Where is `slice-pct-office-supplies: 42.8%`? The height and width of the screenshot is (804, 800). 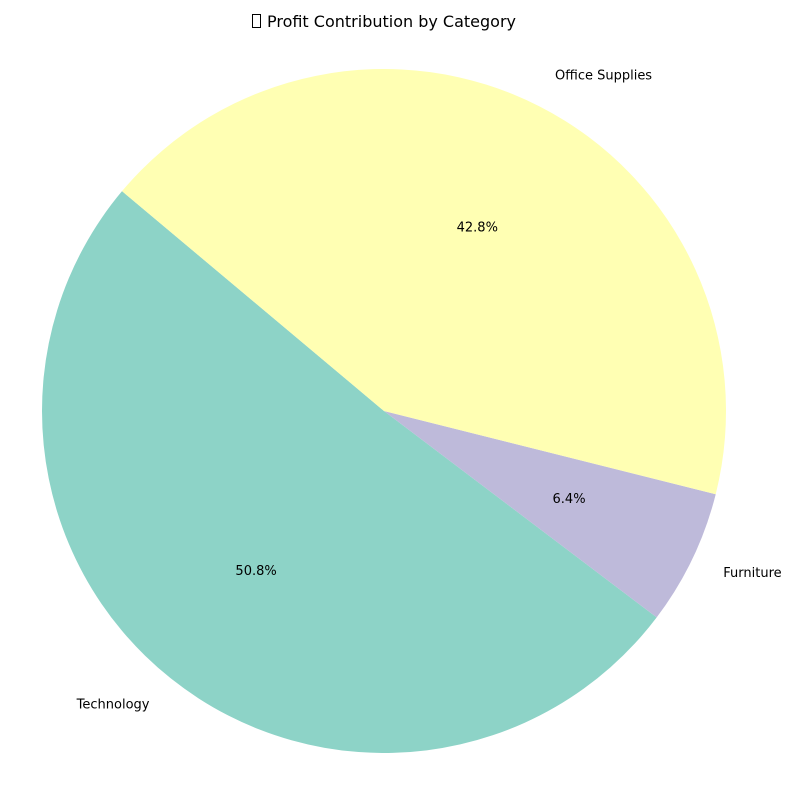
slice-pct-office-supplies: 42.8% is located at coordinates (477, 228).